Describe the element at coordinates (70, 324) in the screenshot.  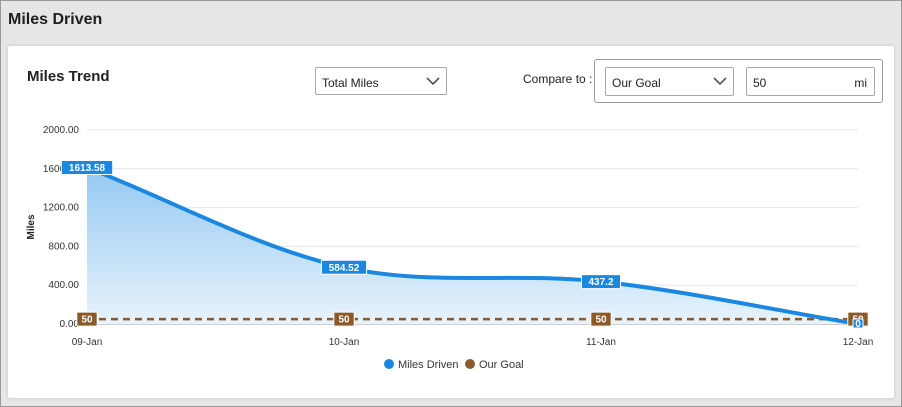
I see `y-tick-label: 0.00` at that location.